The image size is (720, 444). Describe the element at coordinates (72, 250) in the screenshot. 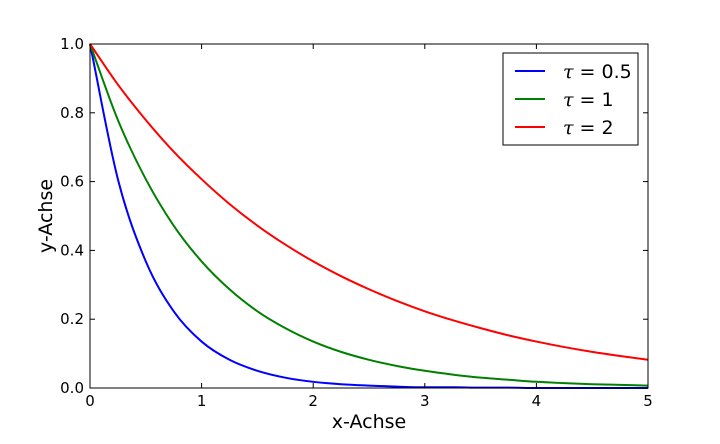

I see `y-tick-label: 0.4` at that location.